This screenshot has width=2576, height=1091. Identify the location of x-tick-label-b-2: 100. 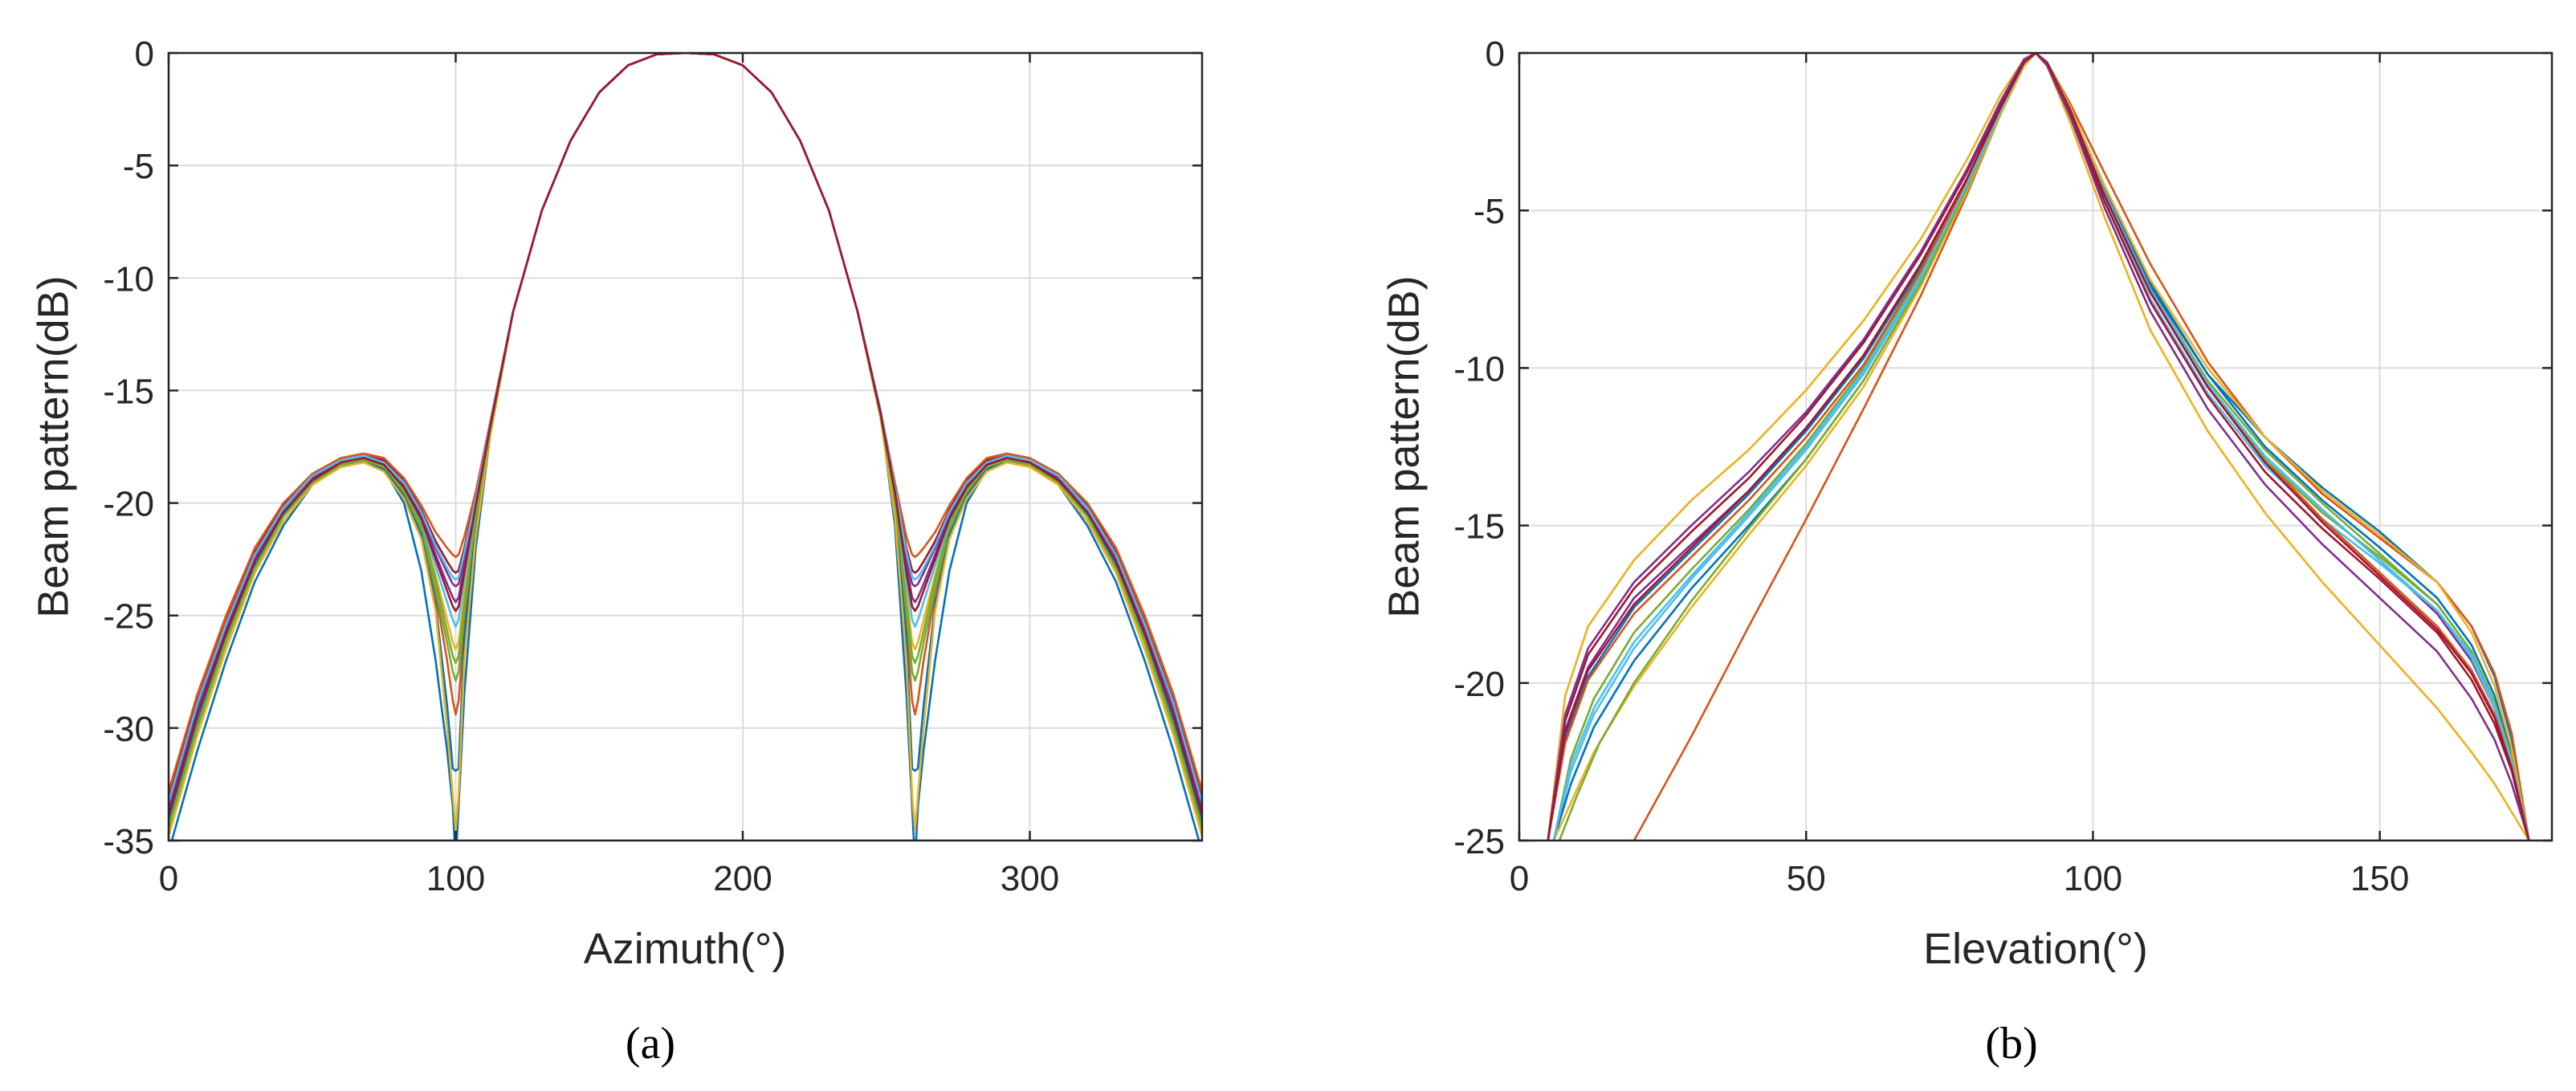
(2093, 878).